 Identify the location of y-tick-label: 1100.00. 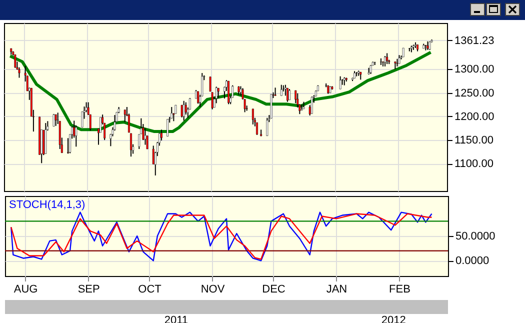
(474, 164).